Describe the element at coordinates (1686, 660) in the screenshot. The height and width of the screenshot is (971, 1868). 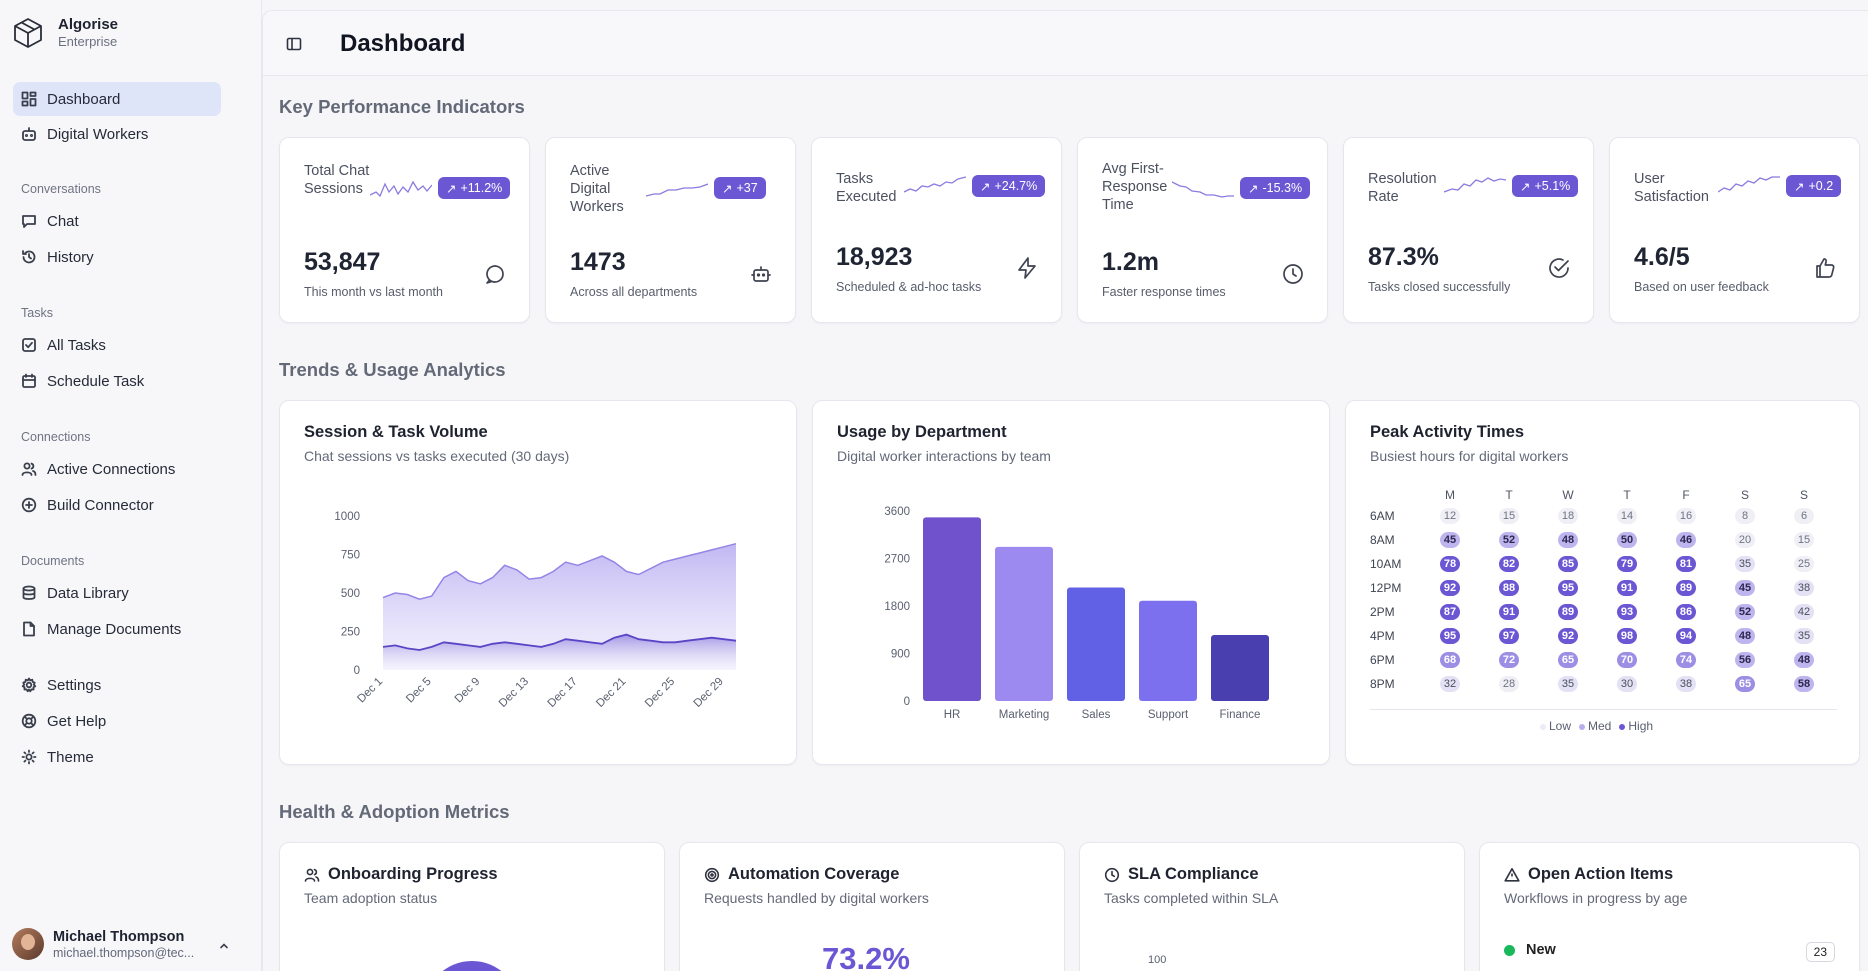
I see `heatmap-cell: 74` at that location.